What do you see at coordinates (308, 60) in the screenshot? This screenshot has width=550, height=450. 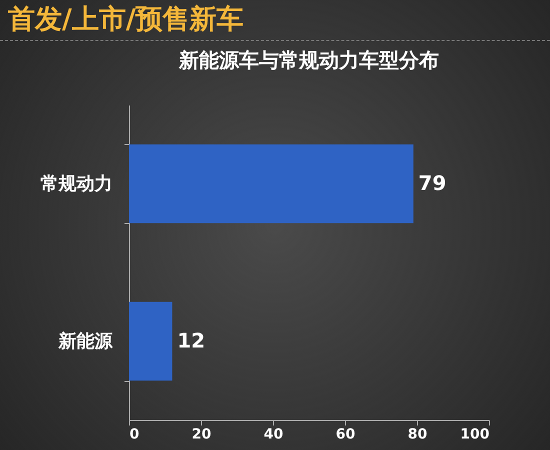 I see `chart-subtitle: 新能源车与常规动力车型分布` at bounding box center [308, 60].